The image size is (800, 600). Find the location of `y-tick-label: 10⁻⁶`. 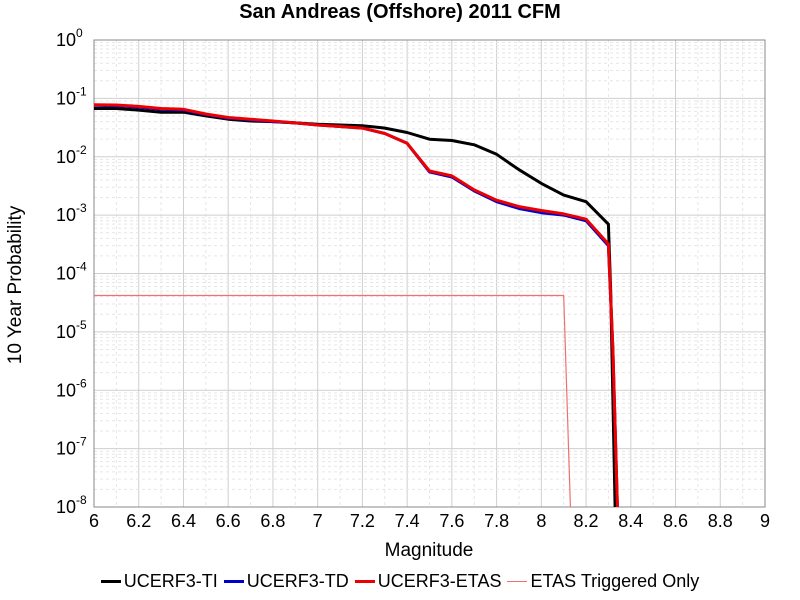

y-tick-label: 10⁻⁶ is located at coordinates (71, 388).